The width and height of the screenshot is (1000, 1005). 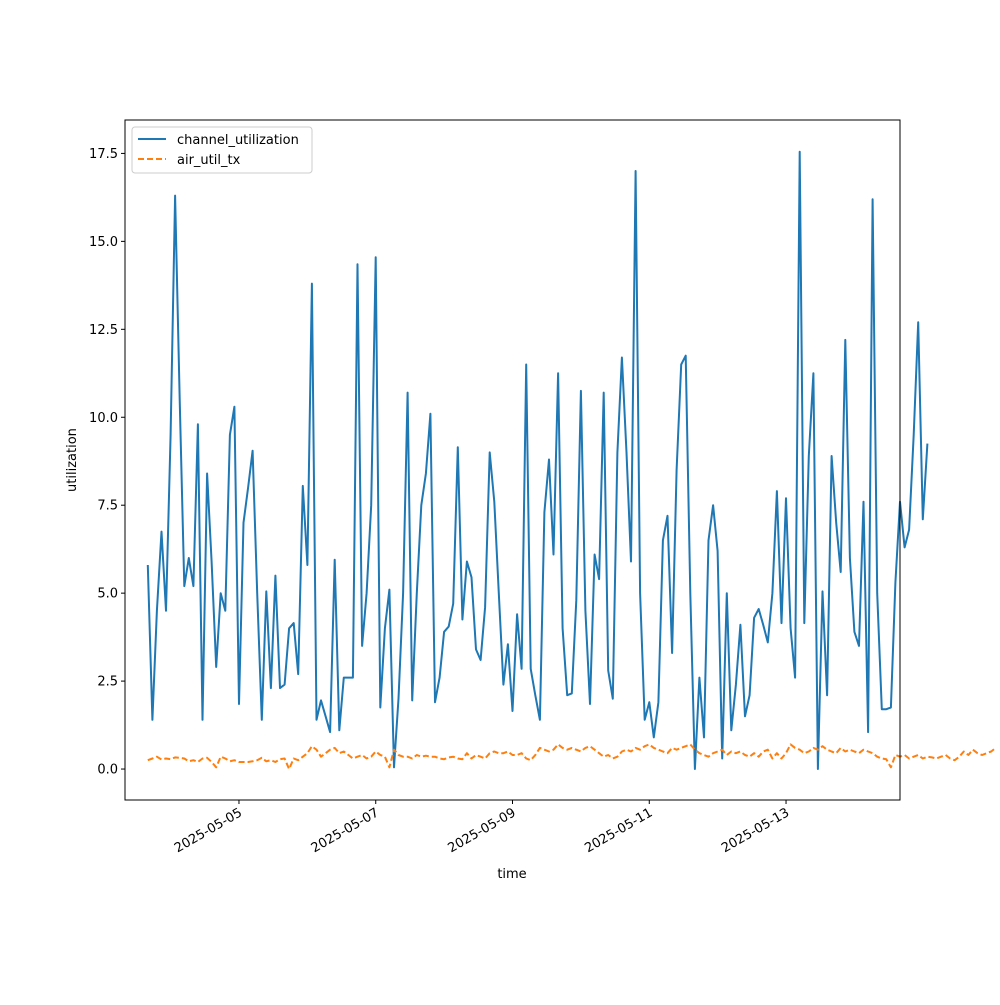 What do you see at coordinates (107, 594) in the screenshot?
I see `y-tick-label: 5.0` at bounding box center [107, 594].